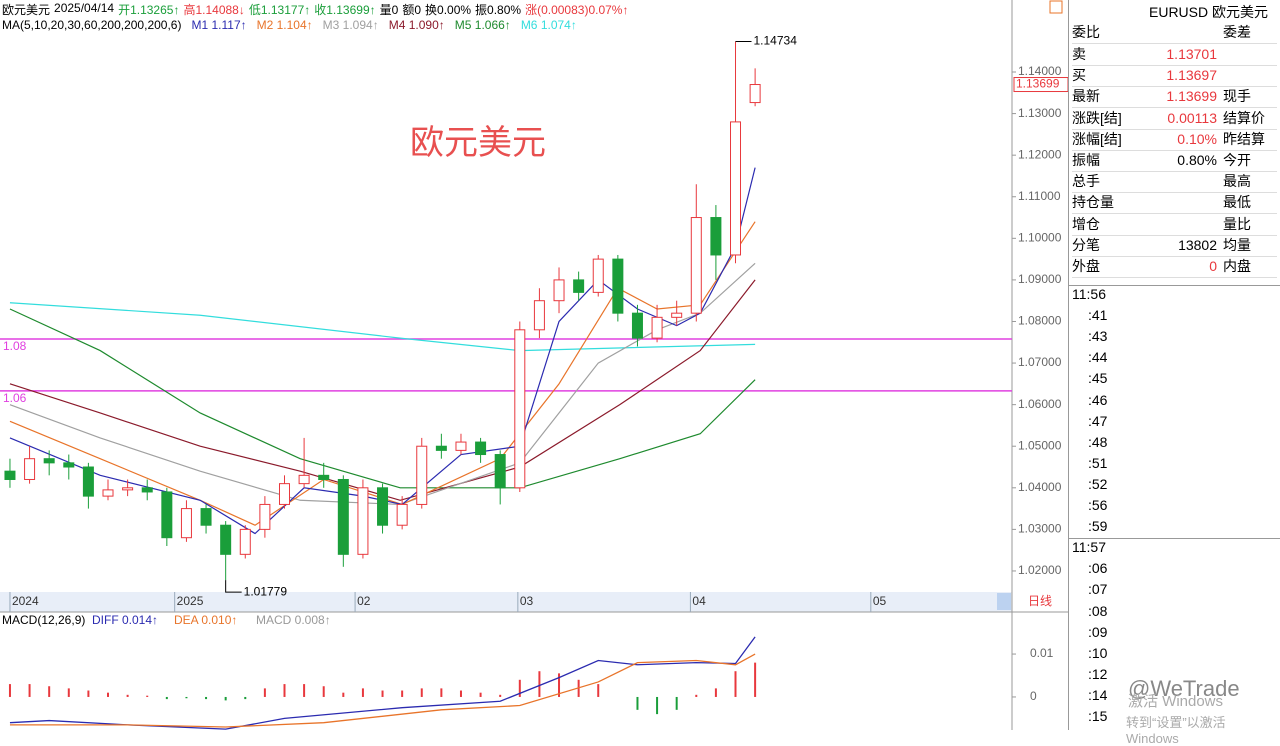 This screenshot has height=746, width=1280. What do you see at coordinates (548, 25) in the screenshot?
I see `ma-legend-item: M6 1.074↑` at bounding box center [548, 25].